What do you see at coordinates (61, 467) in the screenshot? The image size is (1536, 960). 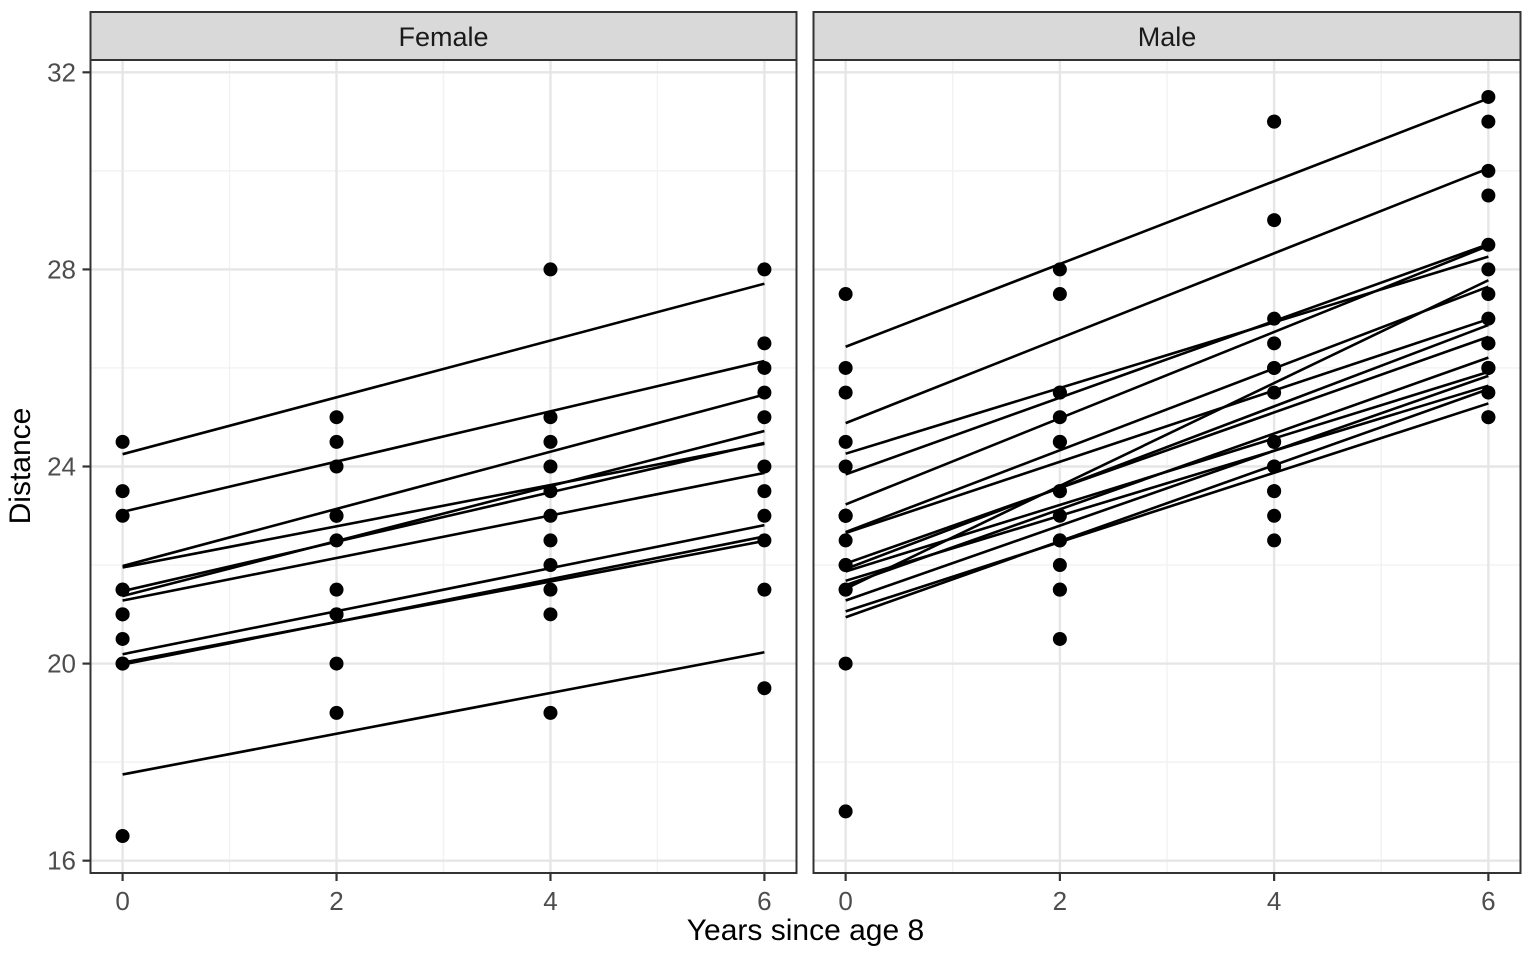 I see `y-tick-label: 24` at bounding box center [61, 467].